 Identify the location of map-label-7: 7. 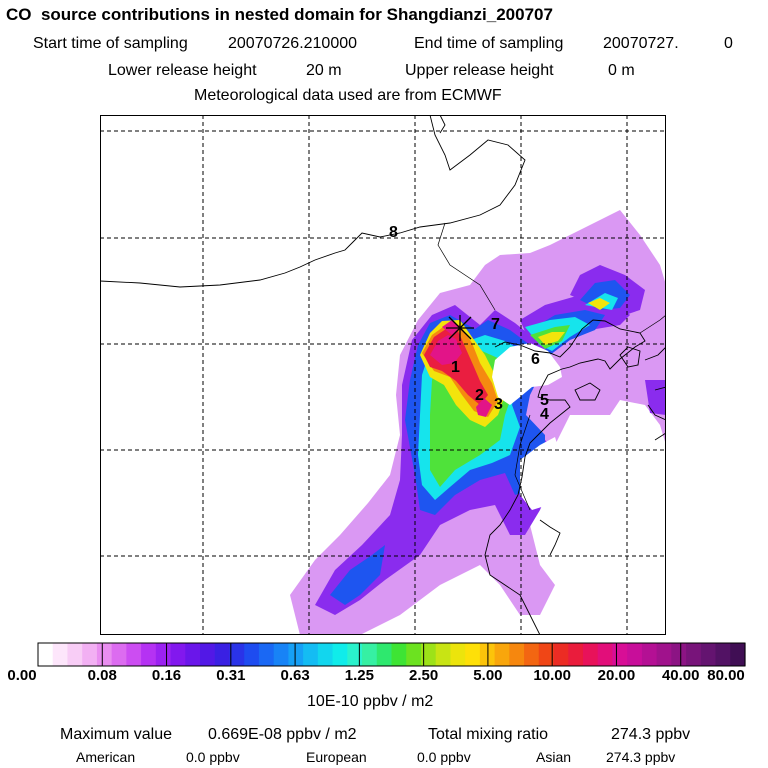
(495, 324).